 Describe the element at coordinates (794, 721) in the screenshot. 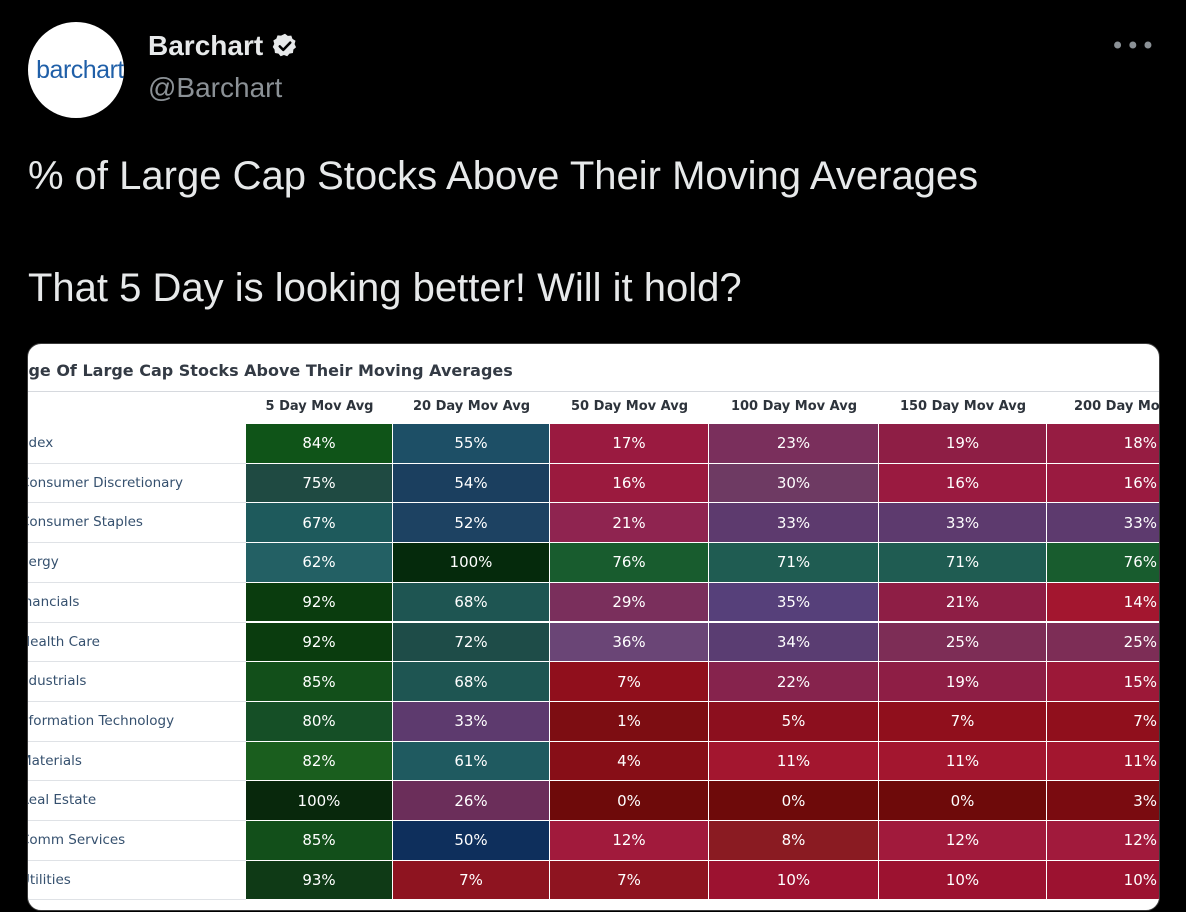

I see `table-cell: 5%` at that location.